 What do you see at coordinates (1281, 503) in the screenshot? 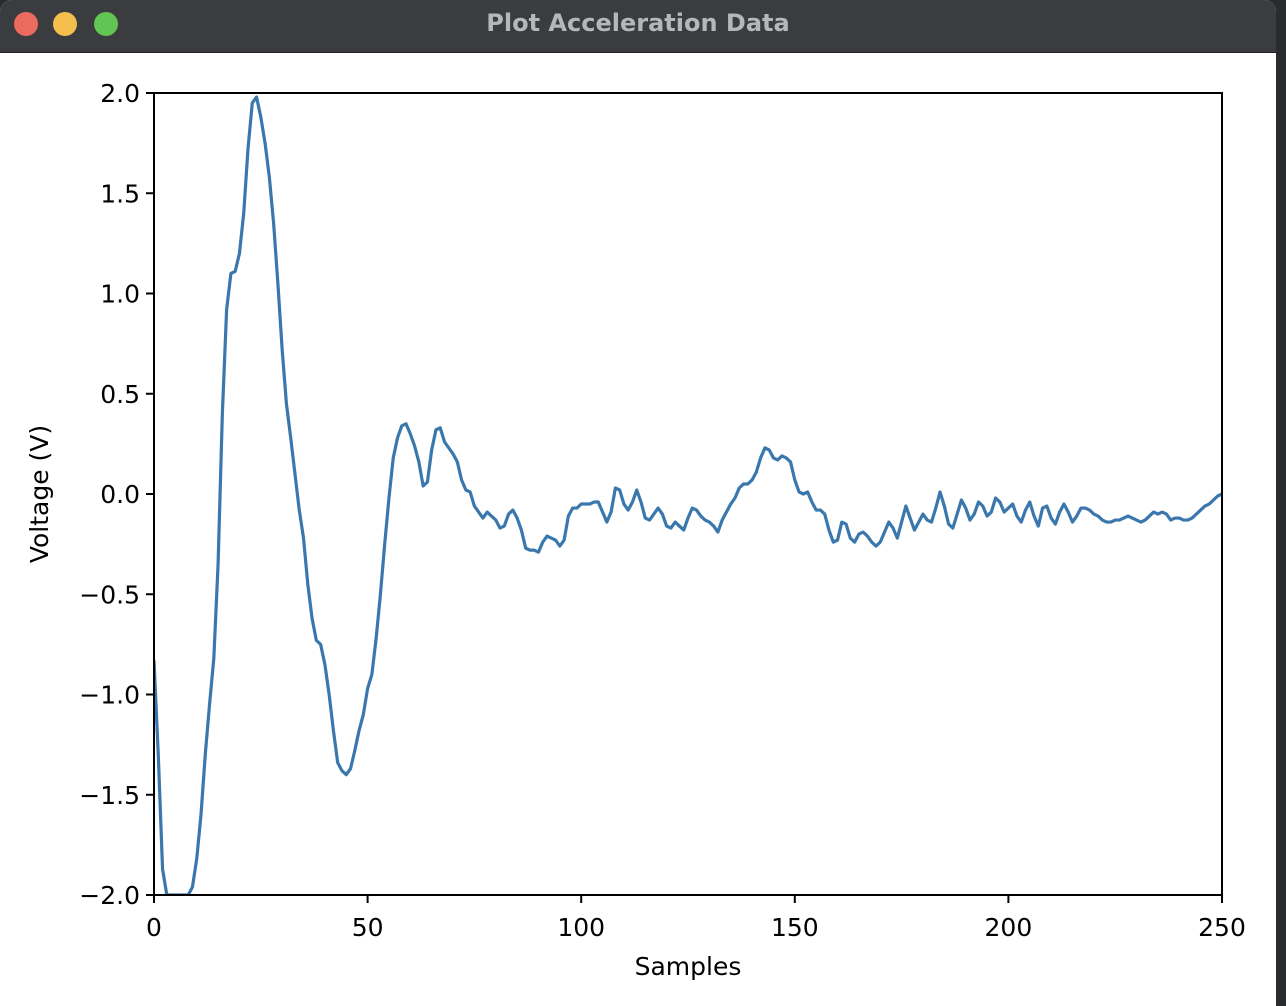
I see `background-window-edge` at bounding box center [1281, 503].